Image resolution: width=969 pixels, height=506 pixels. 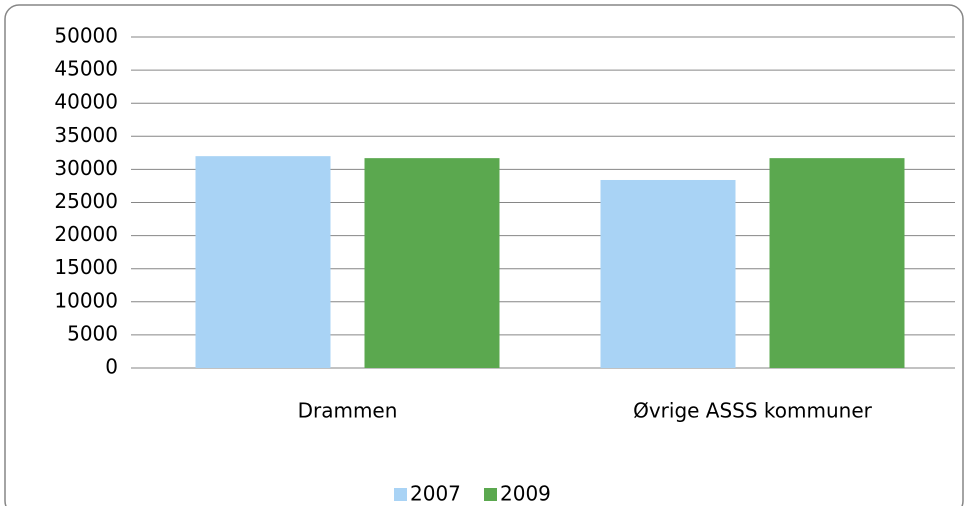 I want to click on y-tick-label: 0, so click(x=111, y=367).